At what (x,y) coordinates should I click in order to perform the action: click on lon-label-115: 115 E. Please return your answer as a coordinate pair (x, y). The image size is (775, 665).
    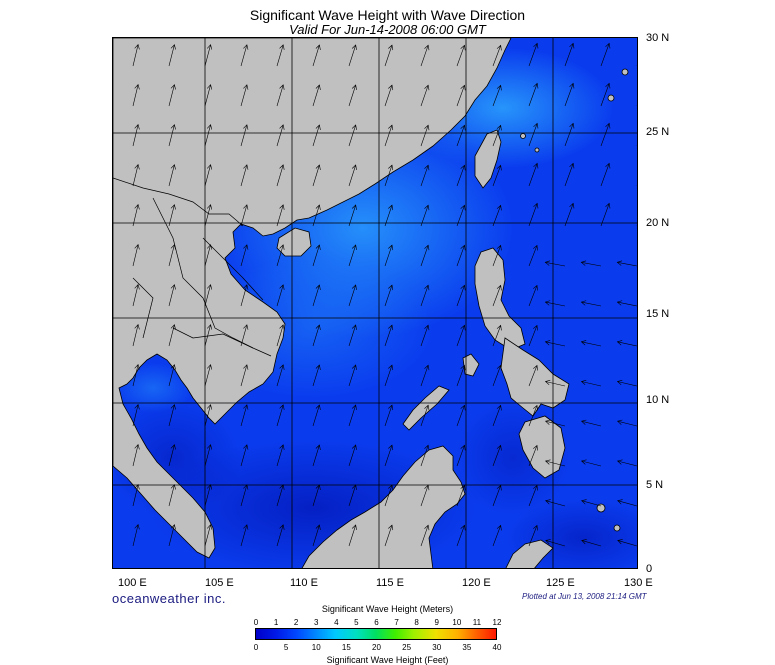
    Looking at the image, I should click on (390, 583).